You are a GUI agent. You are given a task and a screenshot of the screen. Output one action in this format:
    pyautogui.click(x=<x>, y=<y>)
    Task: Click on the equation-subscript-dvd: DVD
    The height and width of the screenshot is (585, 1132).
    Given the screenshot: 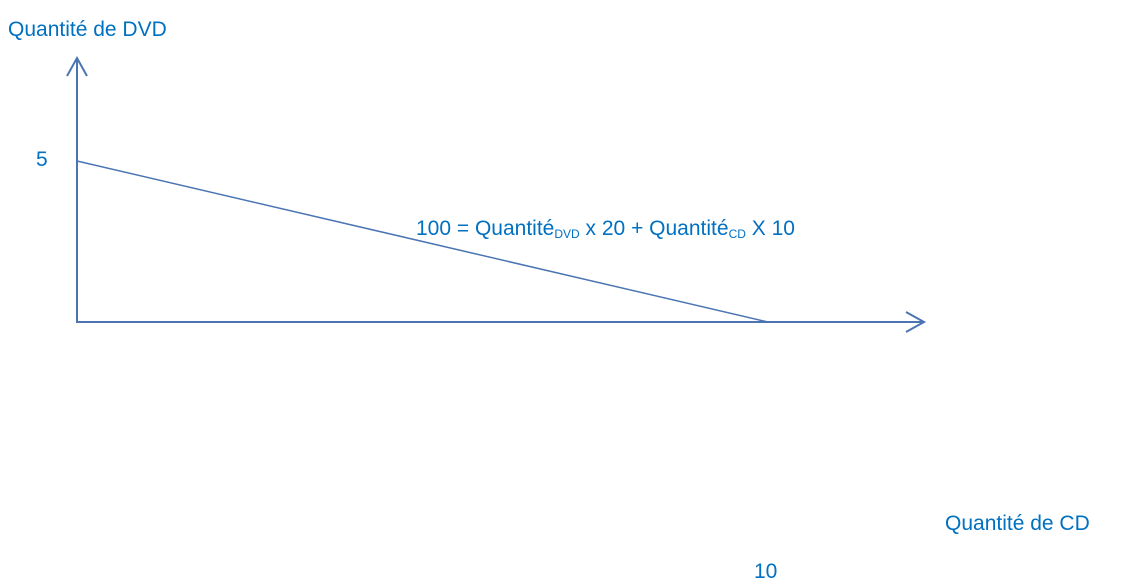 What is the action you would take?
    pyautogui.click(x=567, y=234)
    